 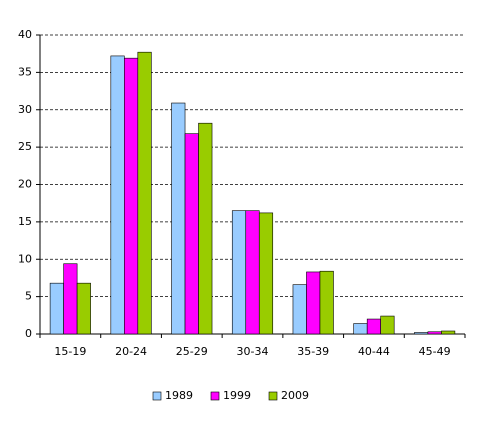 What do you see at coordinates (28, 296) in the screenshot?
I see `y-tick-label: 5` at bounding box center [28, 296].